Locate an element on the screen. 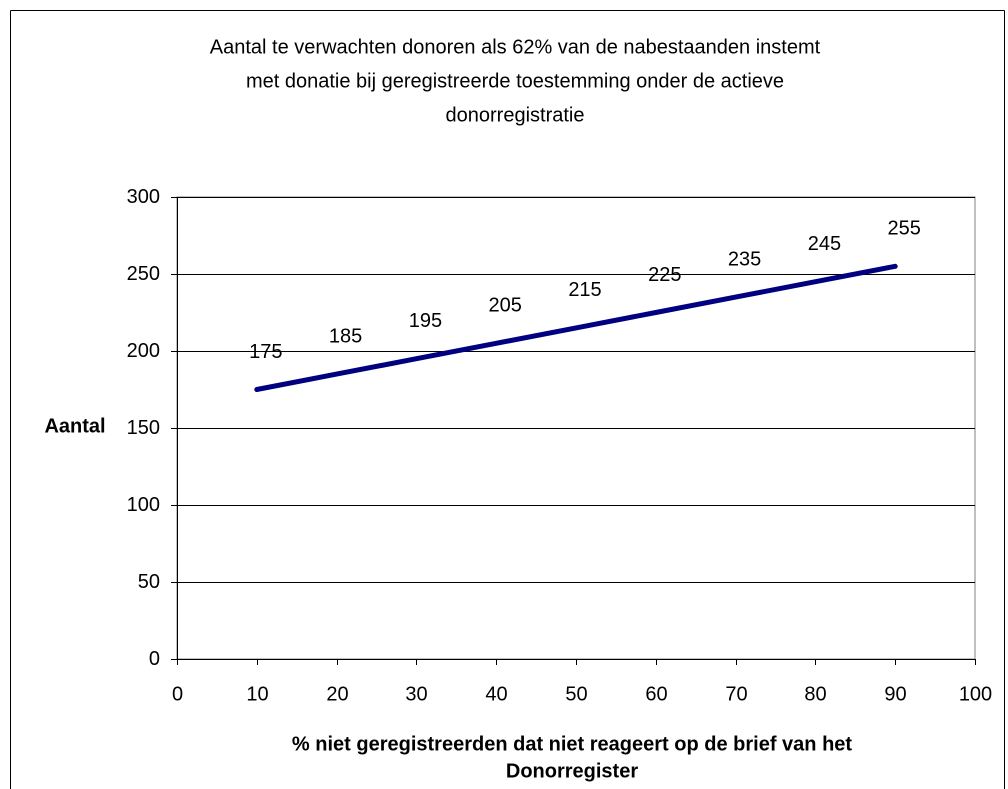  y-tick-label: 250 is located at coordinates (143, 274).